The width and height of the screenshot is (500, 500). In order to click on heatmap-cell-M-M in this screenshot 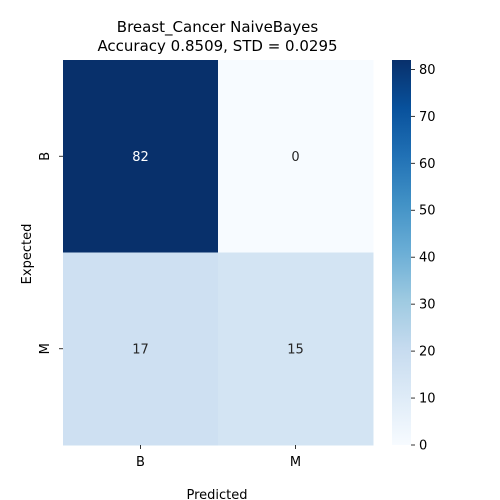, I will do `click(296, 349)`.